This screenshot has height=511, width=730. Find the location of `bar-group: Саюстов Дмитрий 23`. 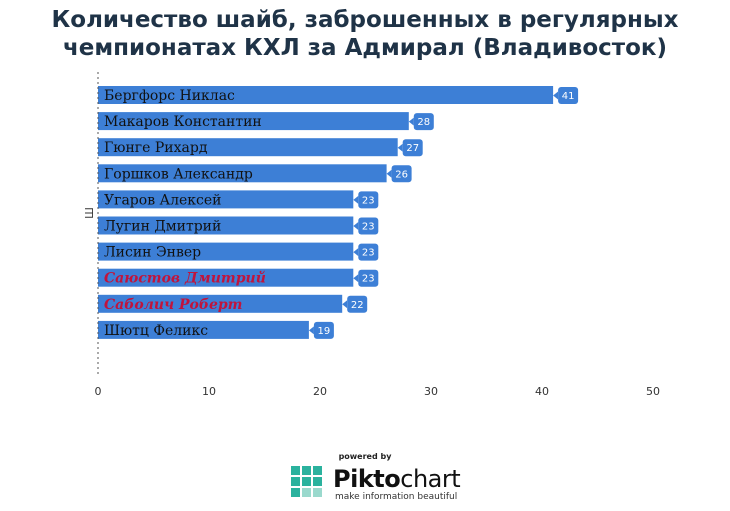

bar-group: Саюстов Дмитрий 23 is located at coordinates (238, 277).